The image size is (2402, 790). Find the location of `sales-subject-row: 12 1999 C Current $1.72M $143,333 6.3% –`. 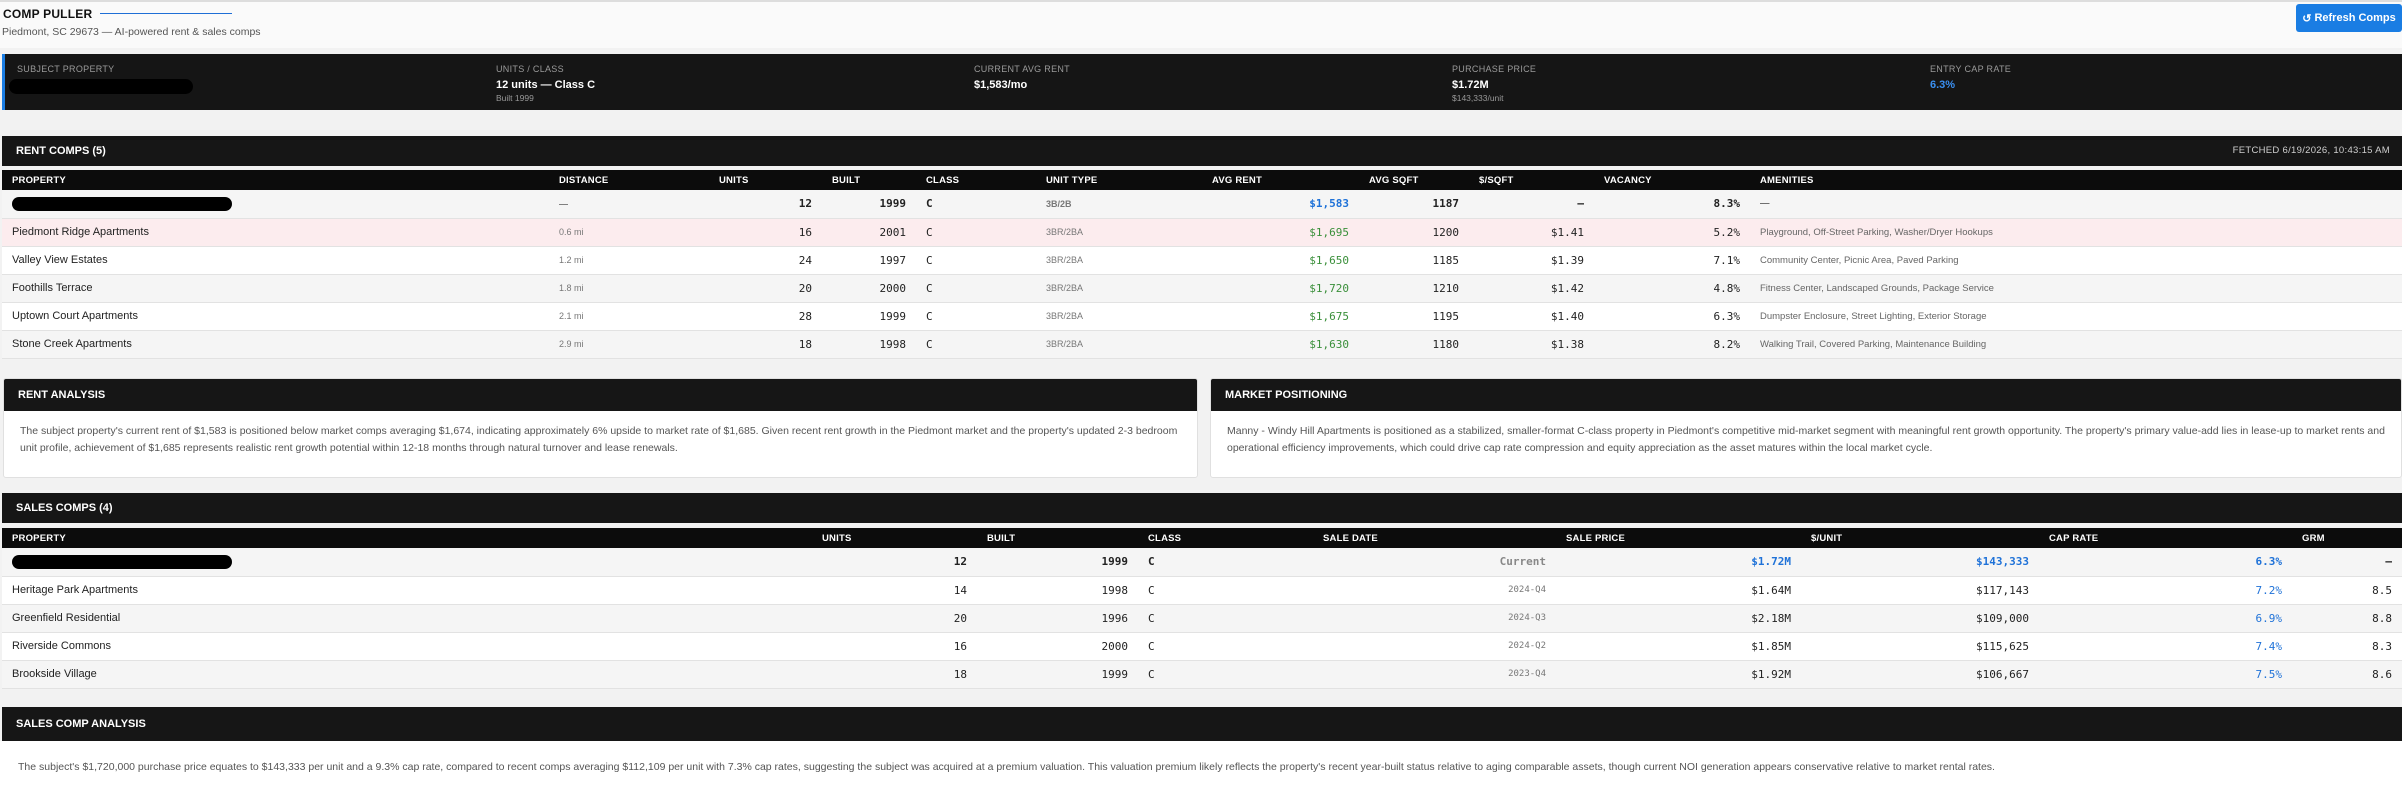

sales-subject-row: 12 1999 C Current $1.72M $143,333 6.3% – is located at coordinates (1202, 562).